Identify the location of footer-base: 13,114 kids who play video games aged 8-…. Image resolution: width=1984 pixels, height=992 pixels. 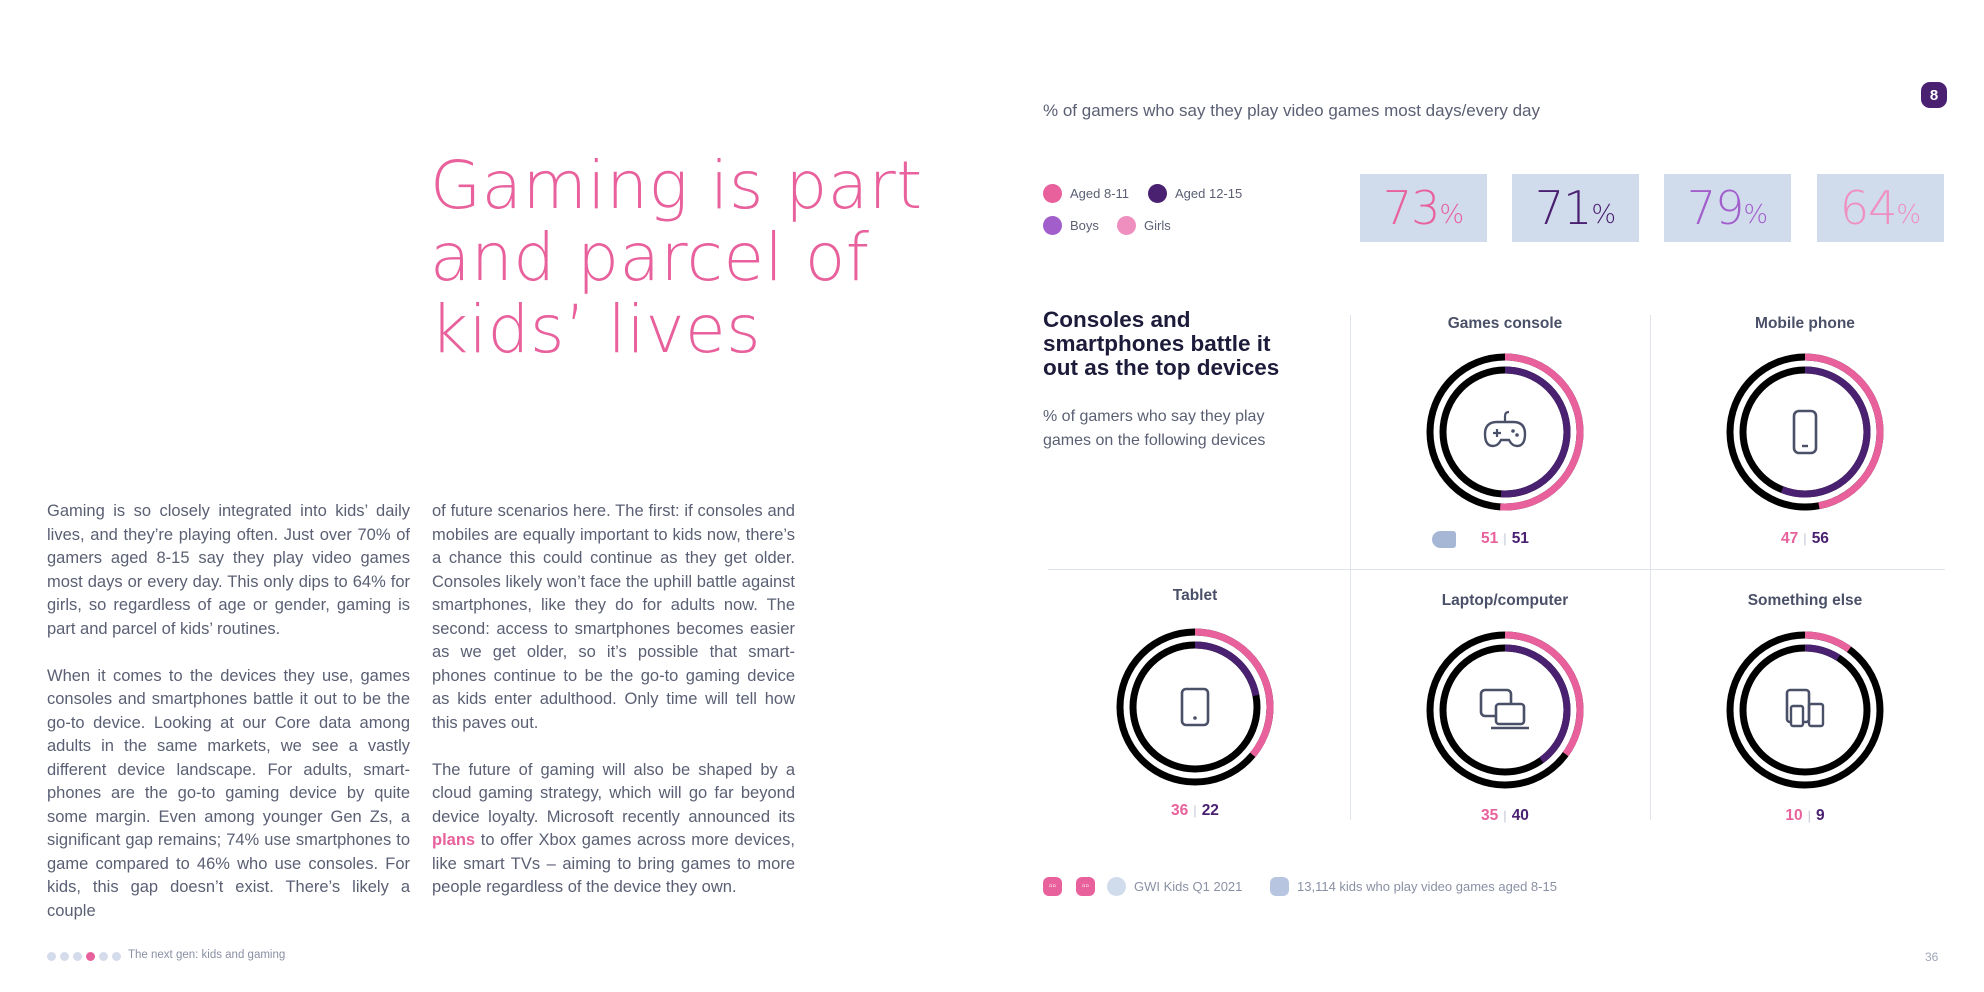
(1413, 886).